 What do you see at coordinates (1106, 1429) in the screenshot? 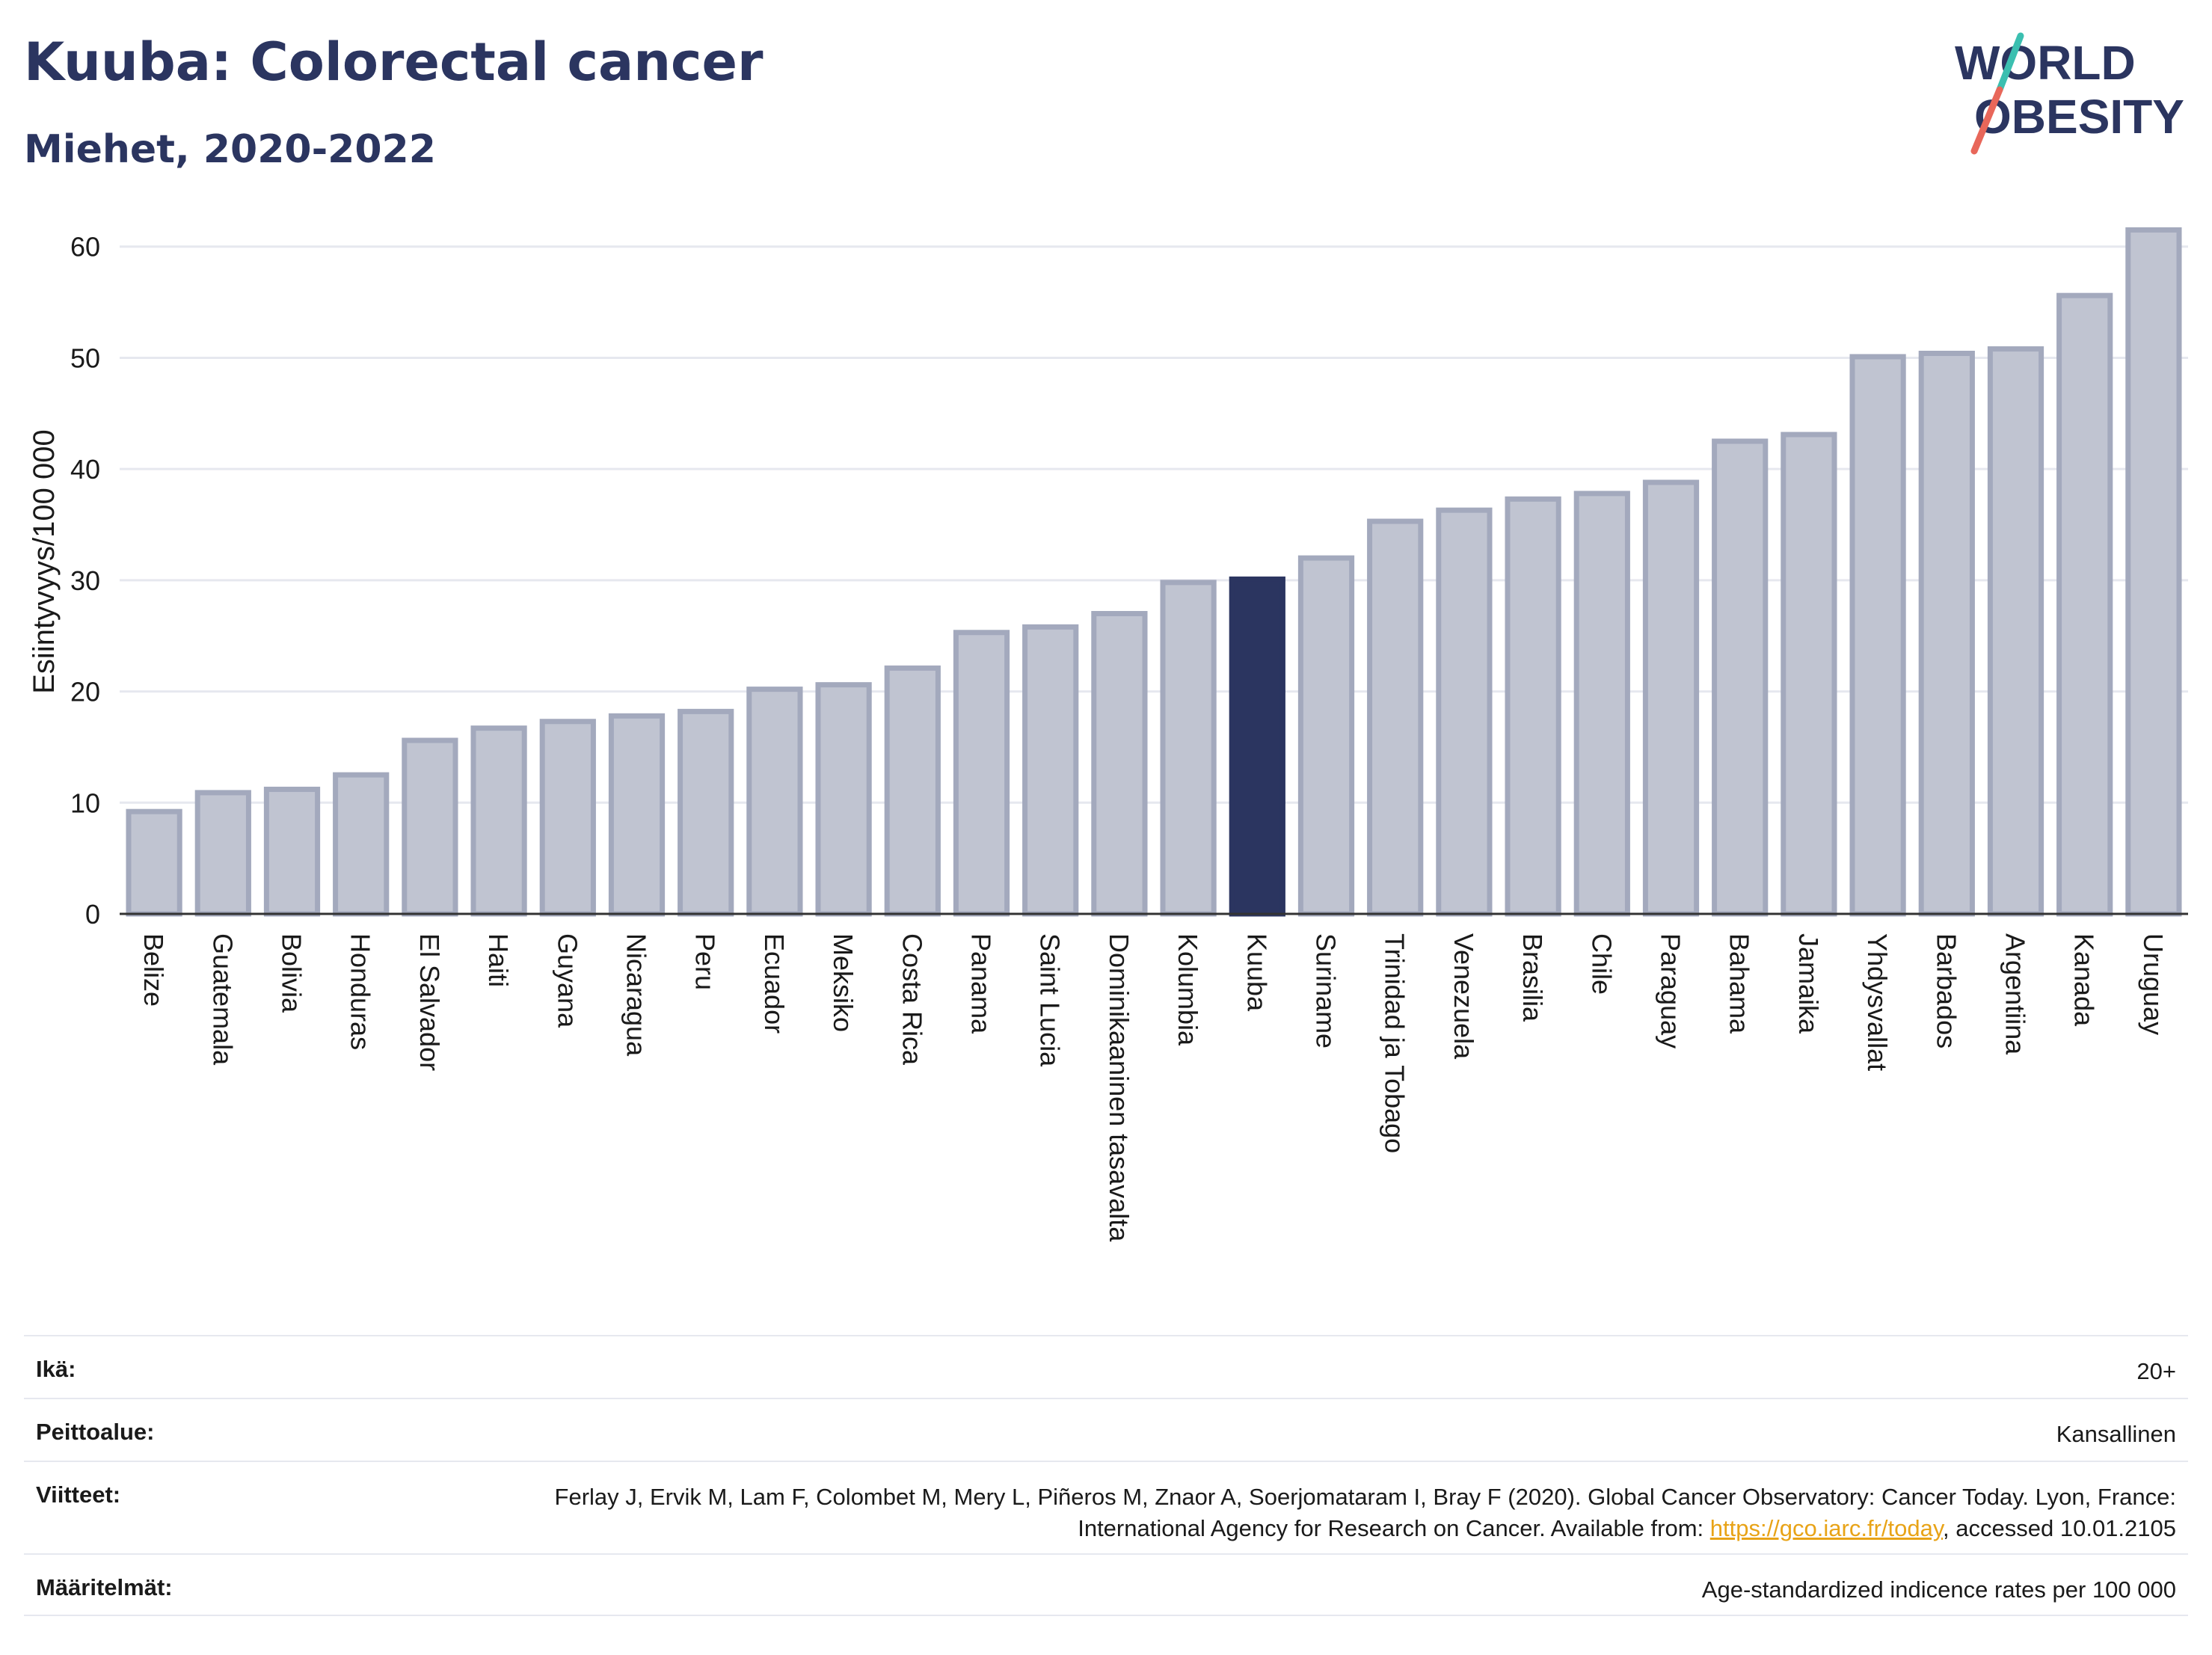
I see `meta-row-coverage: Peittoalue: Kansallinen` at bounding box center [1106, 1429].